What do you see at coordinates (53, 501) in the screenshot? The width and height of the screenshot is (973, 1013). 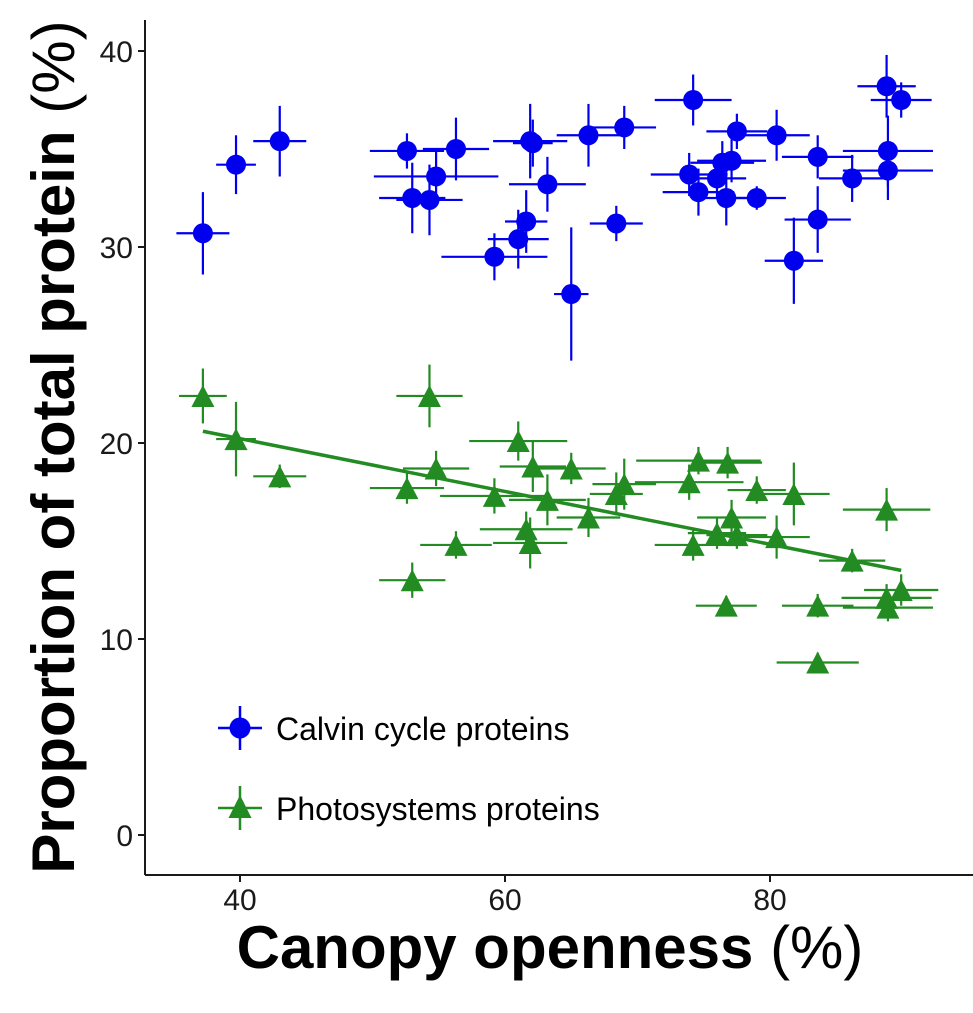 I see `y-axis-title-main: Proportion of total protein` at bounding box center [53, 501].